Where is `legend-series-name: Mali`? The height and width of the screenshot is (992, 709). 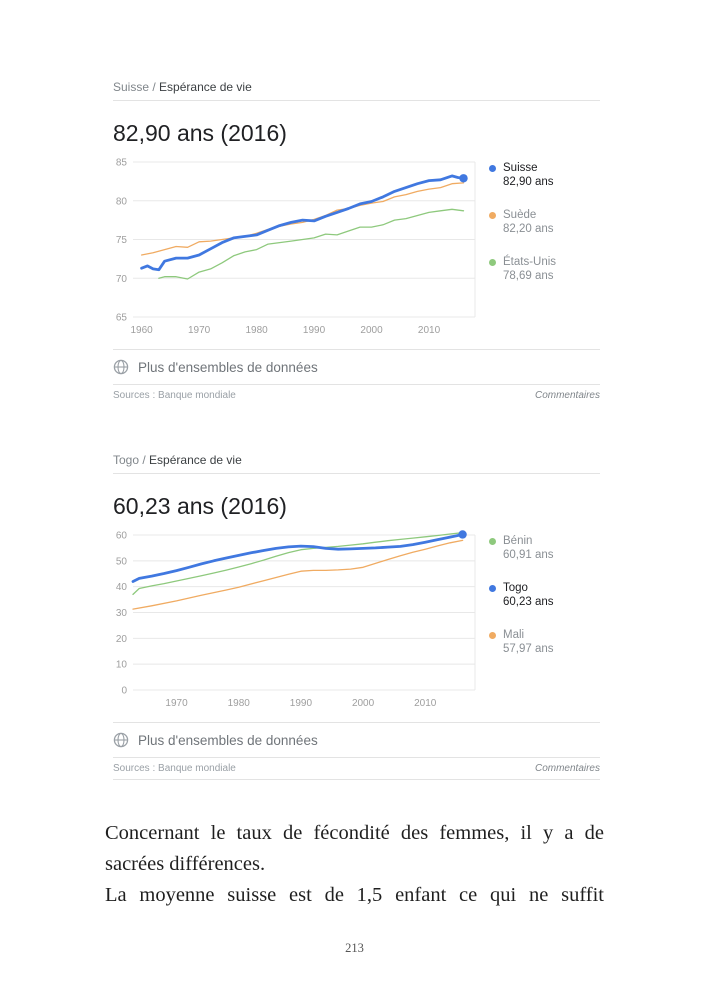
legend-series-name: Mali is located at coordinates (514, 635).